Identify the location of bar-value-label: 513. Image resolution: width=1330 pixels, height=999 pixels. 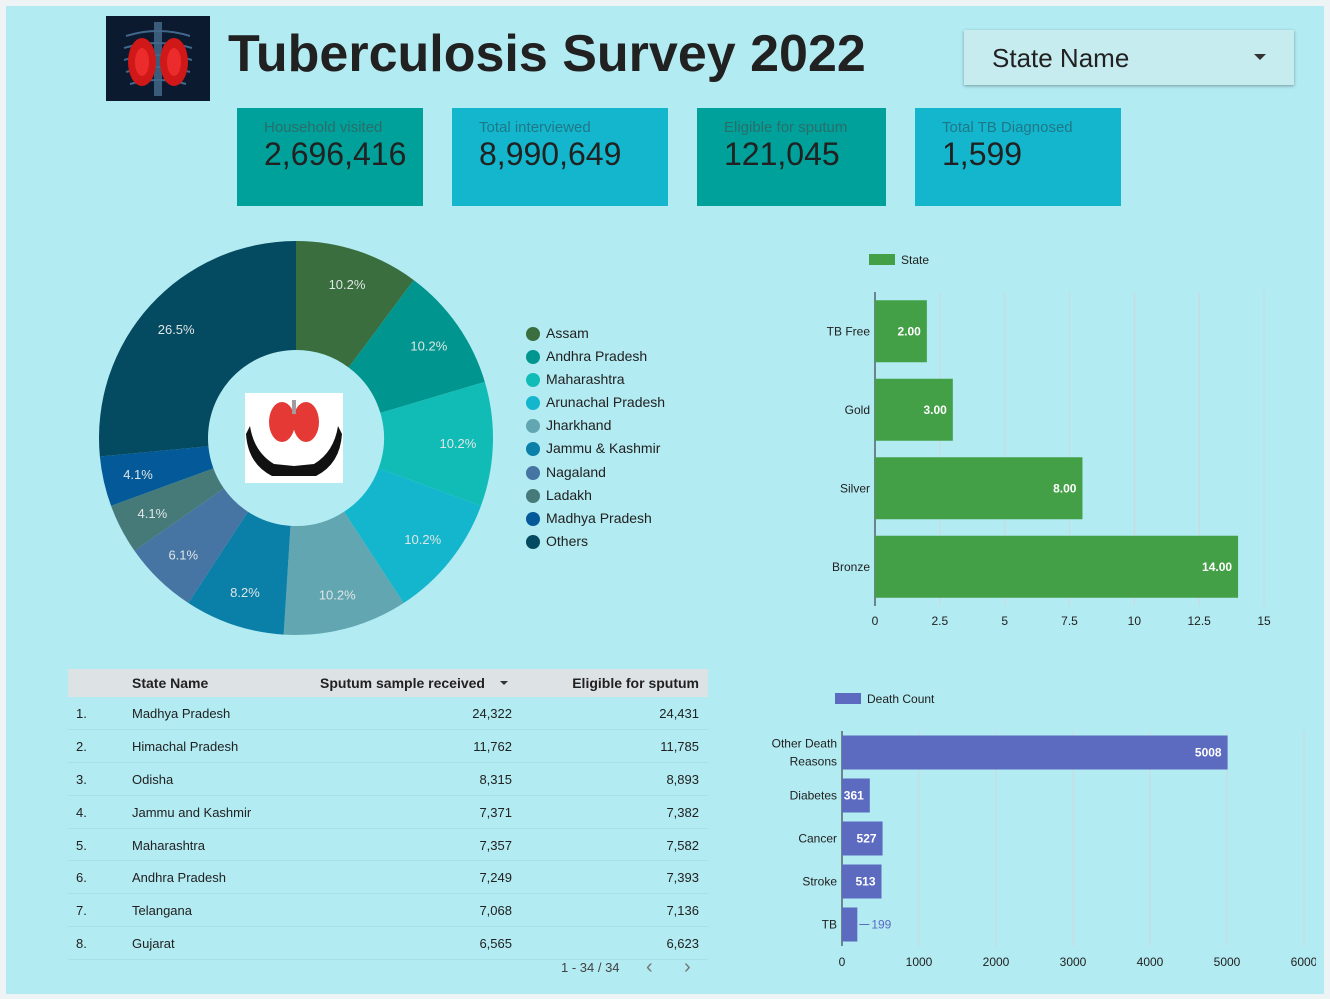
(865, 882).